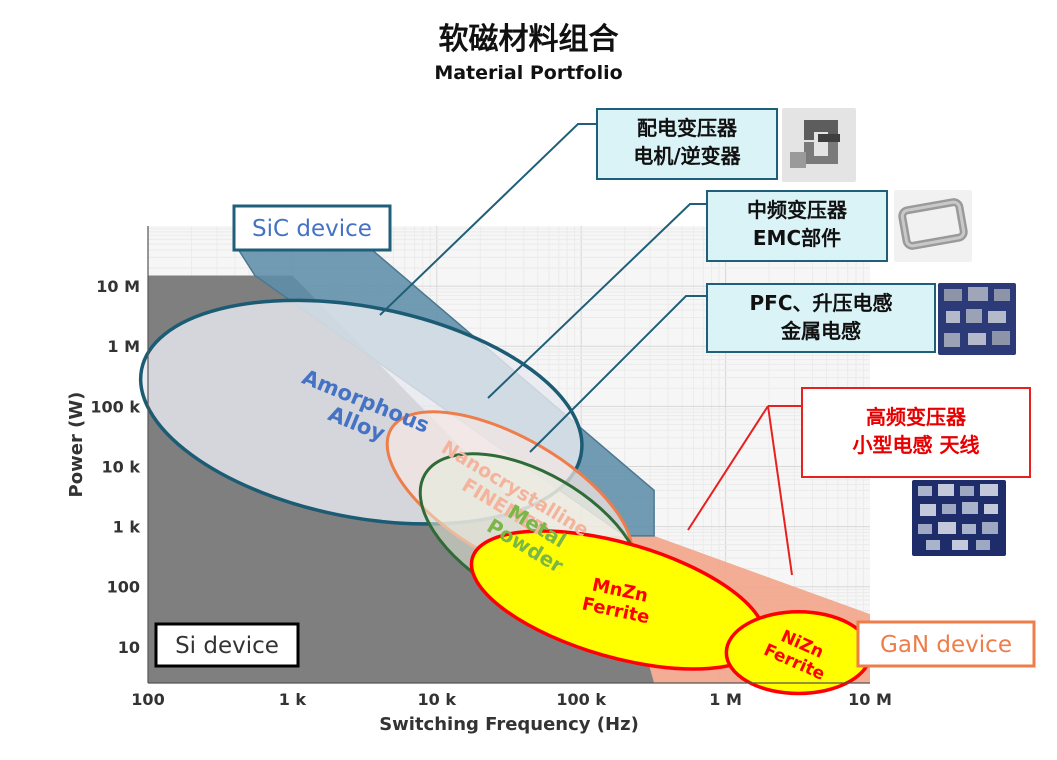  I want to click on callout-line: EMC部件, so click(797, 238).